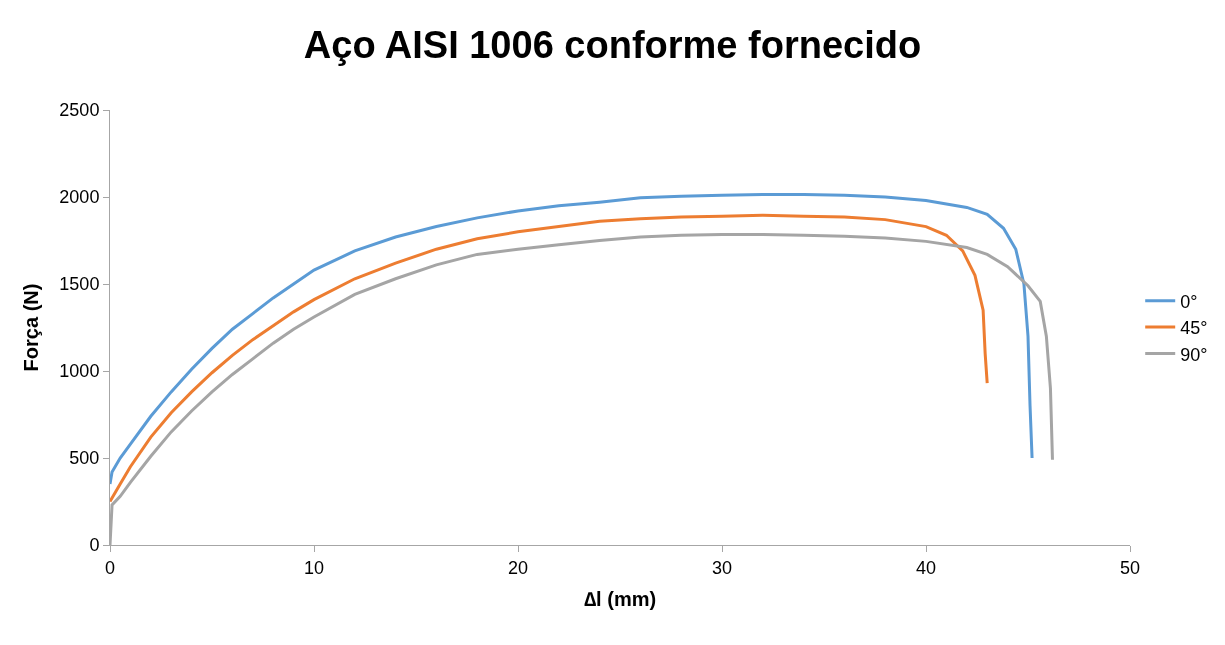  What do you see at coordinates (94, 545) in the screenshot?
I see `y-tick-label: 0` at bounding box center [94, 545].